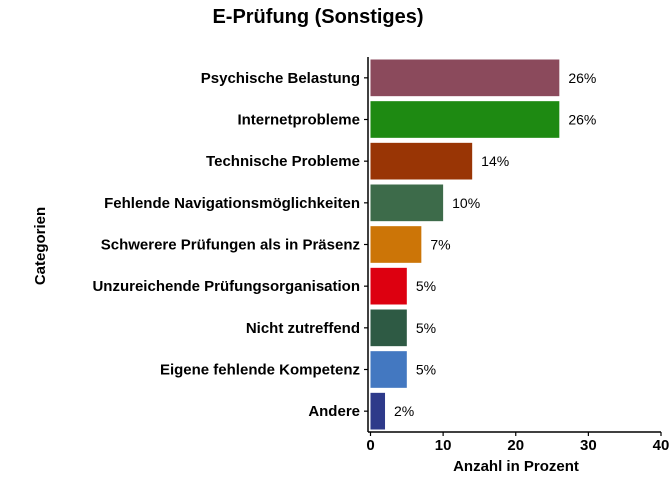 The height and width of the screenshot is (480, 672). What do you see at coordinates (298, 120) in the screenshot?
I see `category-label-1: Internetprobleme` at bounding box center [298, 120].